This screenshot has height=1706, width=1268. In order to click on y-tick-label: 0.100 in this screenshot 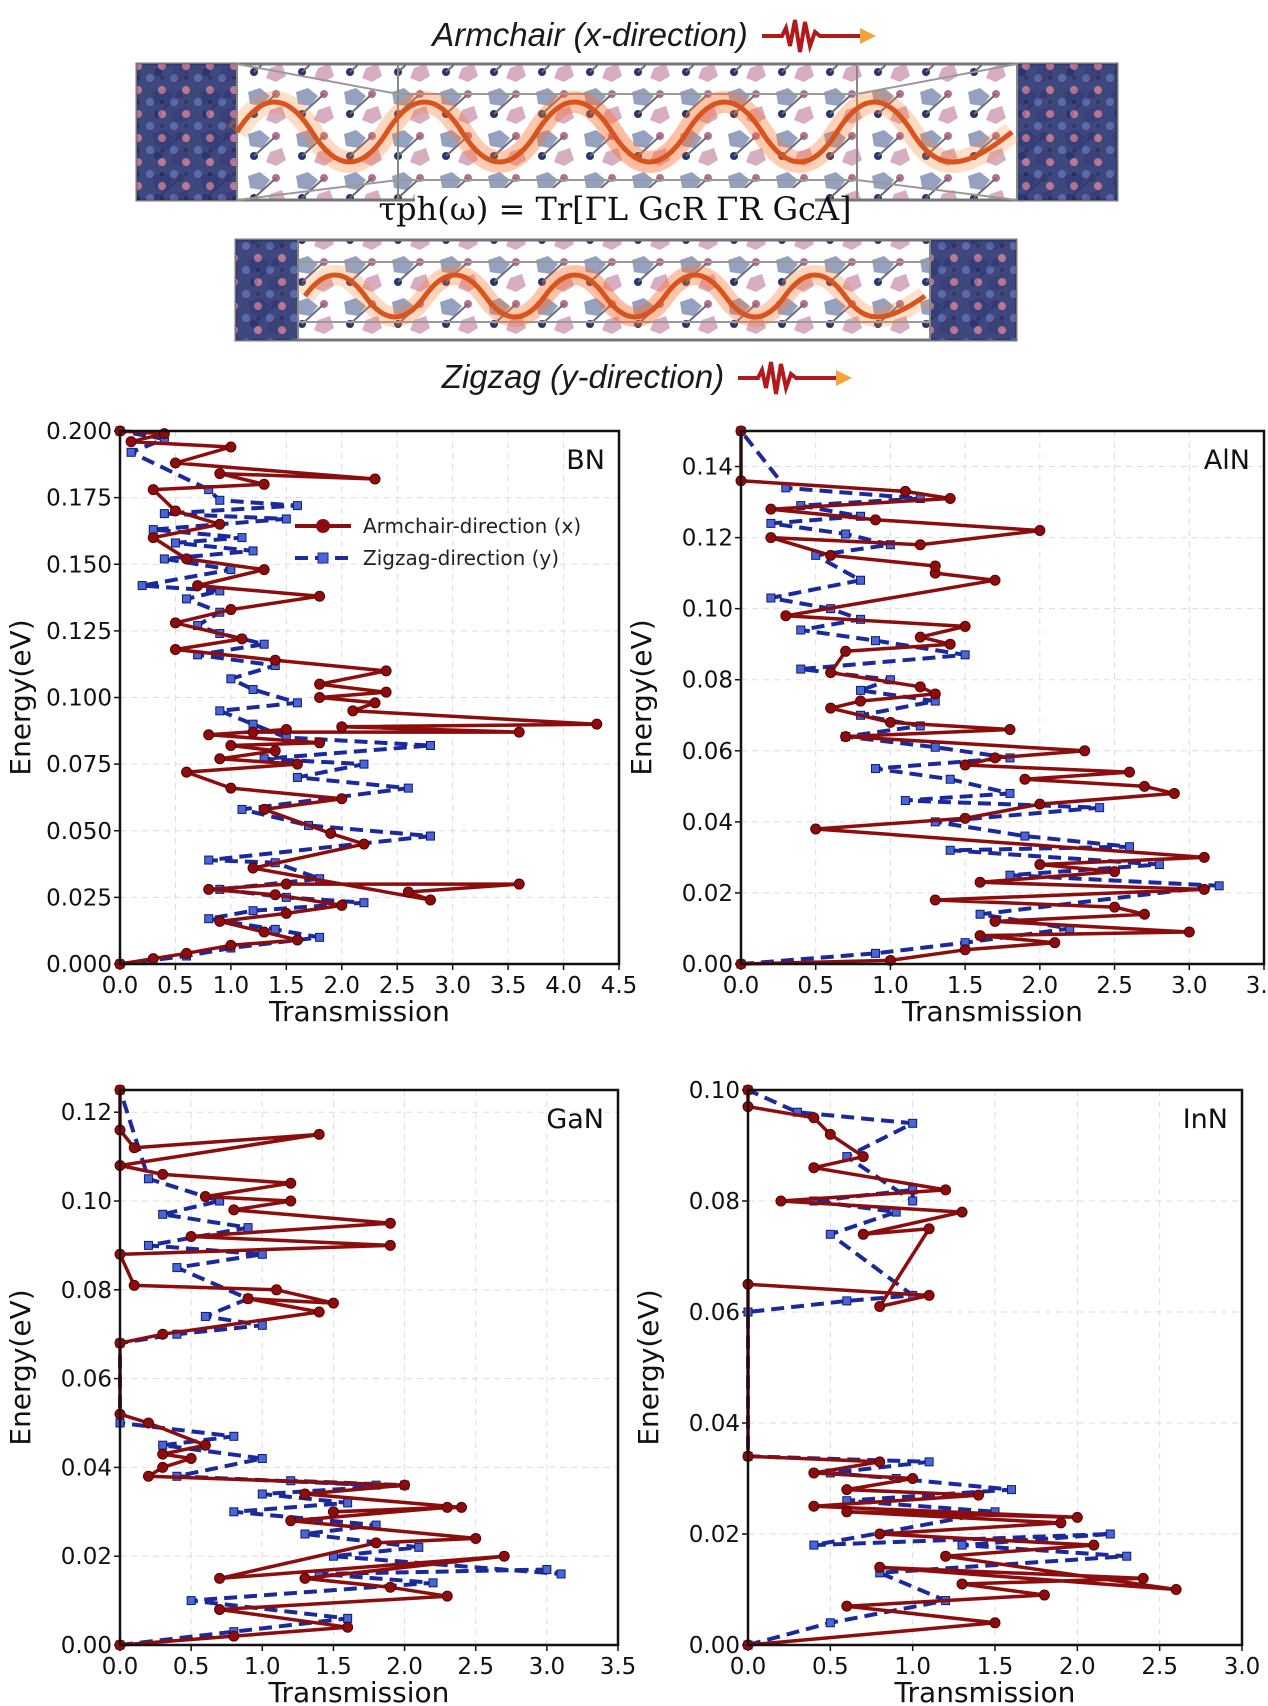, I will do `click(79, 699)`.